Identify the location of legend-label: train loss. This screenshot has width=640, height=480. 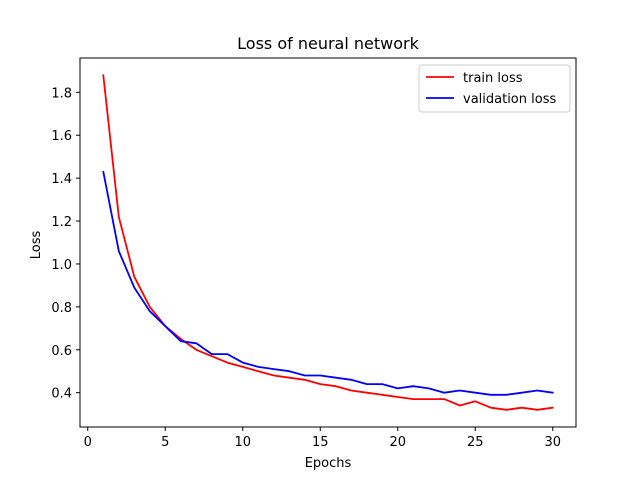
(493, 78).